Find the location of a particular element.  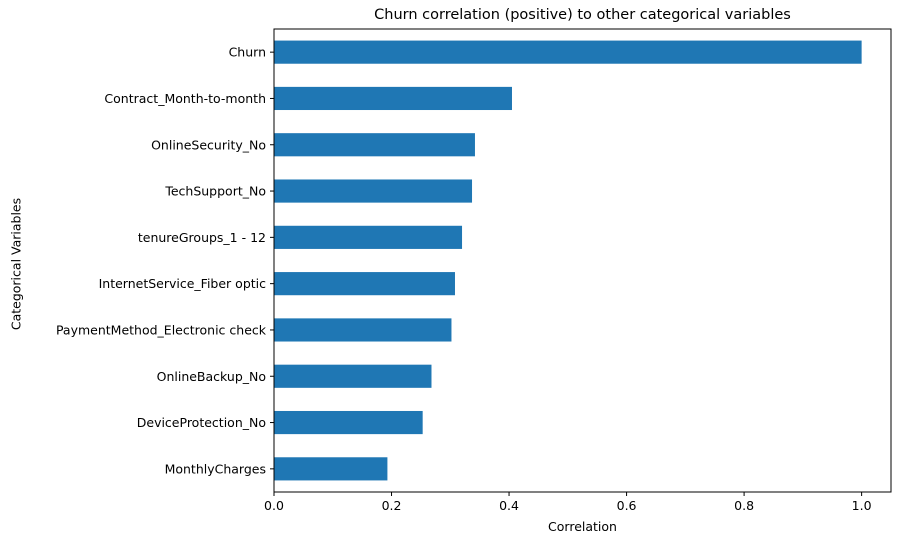

x-tick-label: 0.4 is located at coordinates (509, 505).